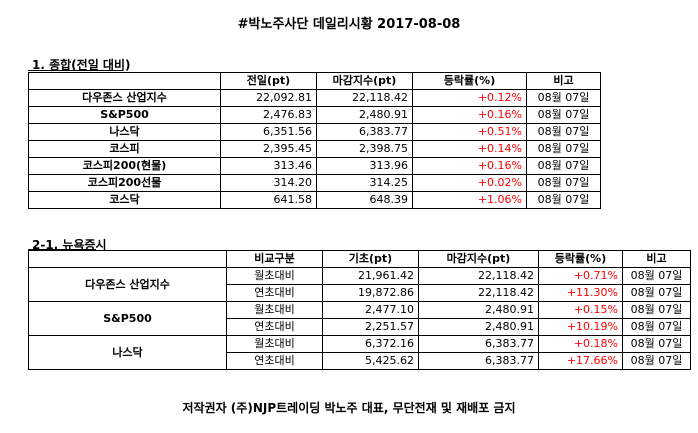  What do you see at coordinates (364, 200) in the screenshot?
I see `close-value: 648.39` at bounding box center [364, 200].